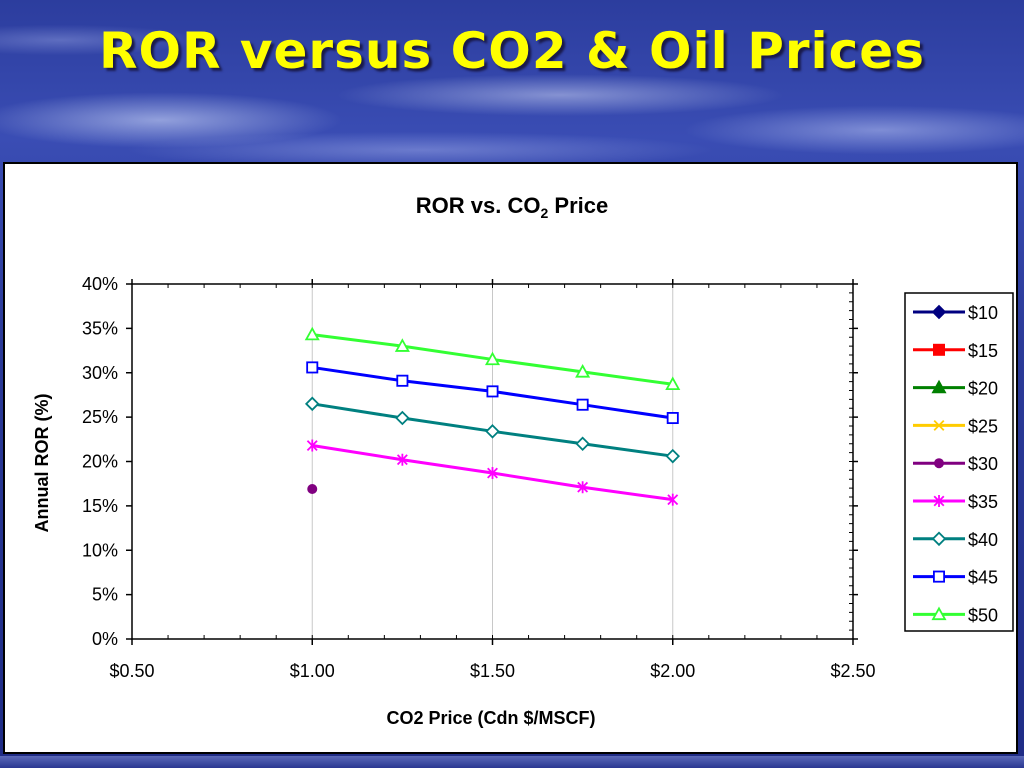  Describe the element at coordinates (955, 464) in the screenshot. I see `legend-entry-30: $30` at that location.